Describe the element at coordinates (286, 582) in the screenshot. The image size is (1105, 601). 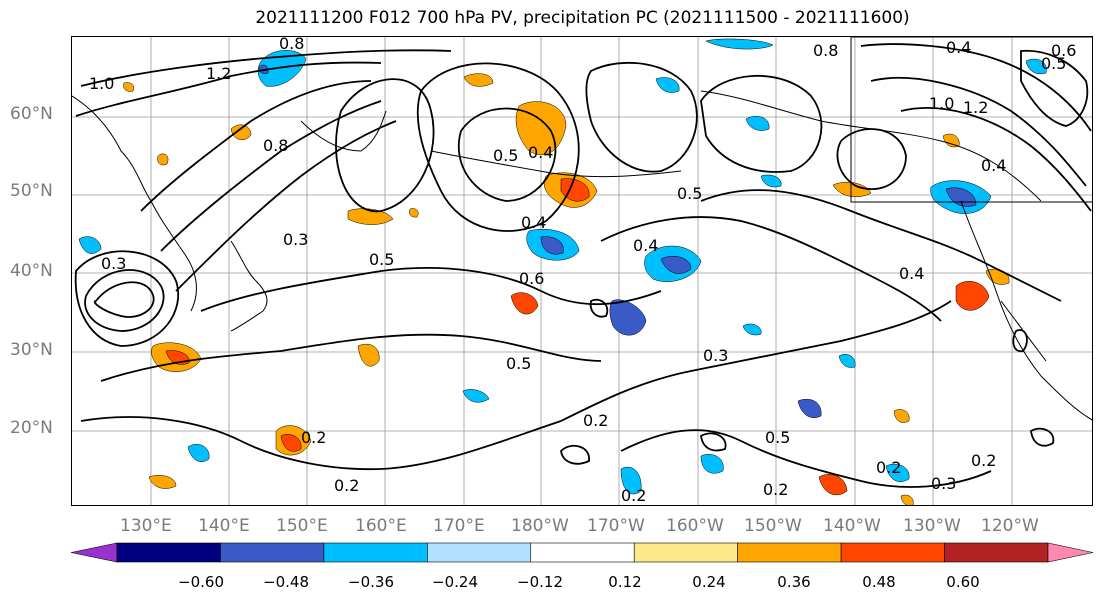
I see `colorbar-tick: −0.48` at that location.